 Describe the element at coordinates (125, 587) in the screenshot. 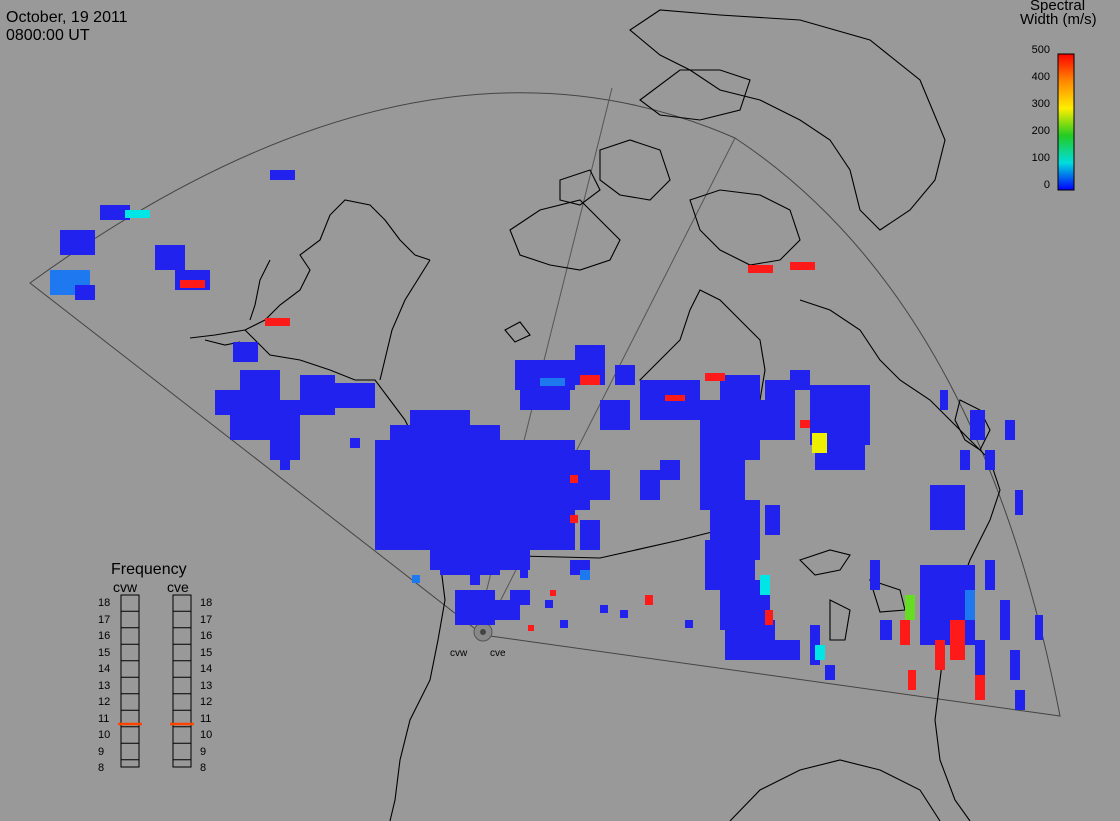

I see `frequency-radar-cvw: cvw` at that location.